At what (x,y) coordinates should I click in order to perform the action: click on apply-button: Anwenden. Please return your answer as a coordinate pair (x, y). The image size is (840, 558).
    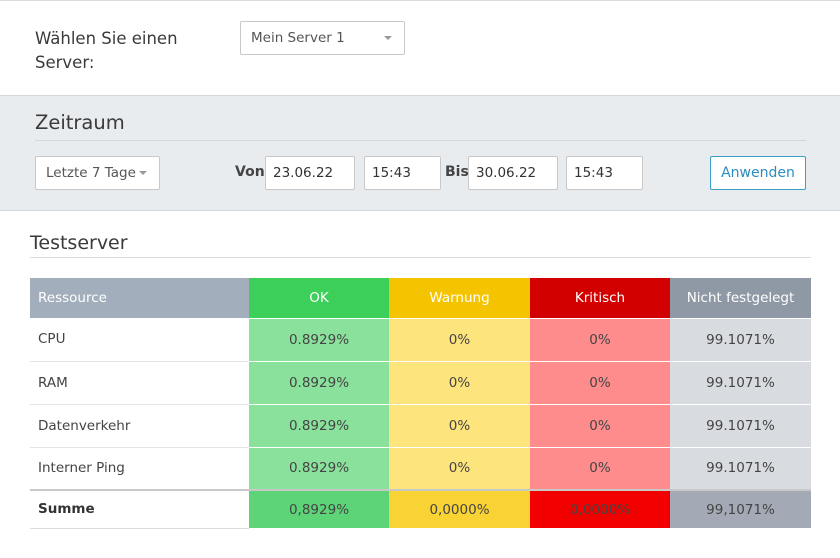
    Looking at the image, I should click on (758, 173).